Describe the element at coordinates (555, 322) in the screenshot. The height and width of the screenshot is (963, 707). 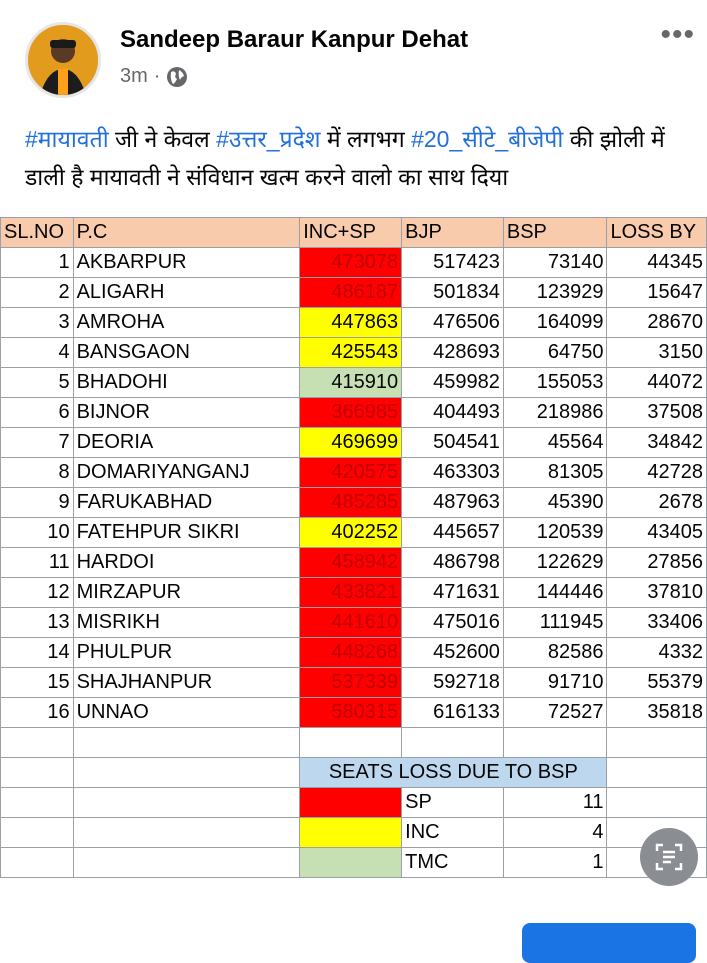
I see `cell-bsp-votes: 164099` at that location.